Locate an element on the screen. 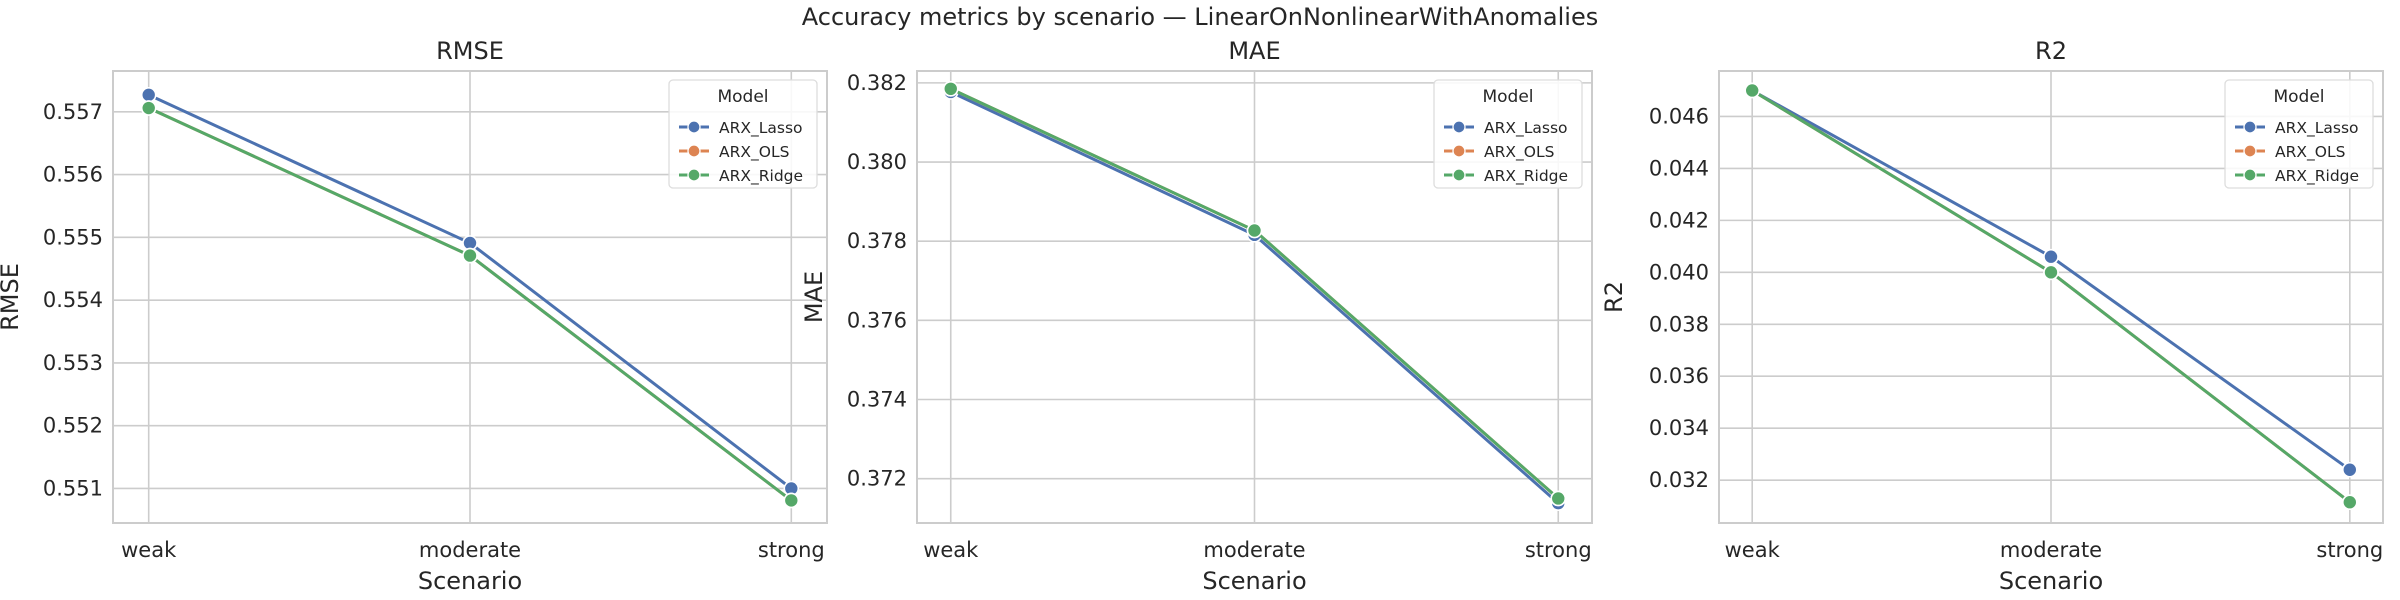 Image resolution: width=2400 pixels, height=600 pixels. y-tick-label: 0.556 is located at coordinates (73, 175).